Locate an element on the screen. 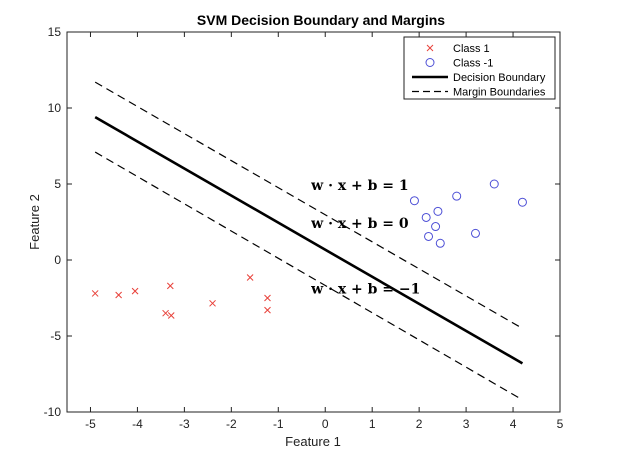 The height and width of the screenshot is (456, 622). y-axis-label: Feature 2 is located at coordinates (34, 222).